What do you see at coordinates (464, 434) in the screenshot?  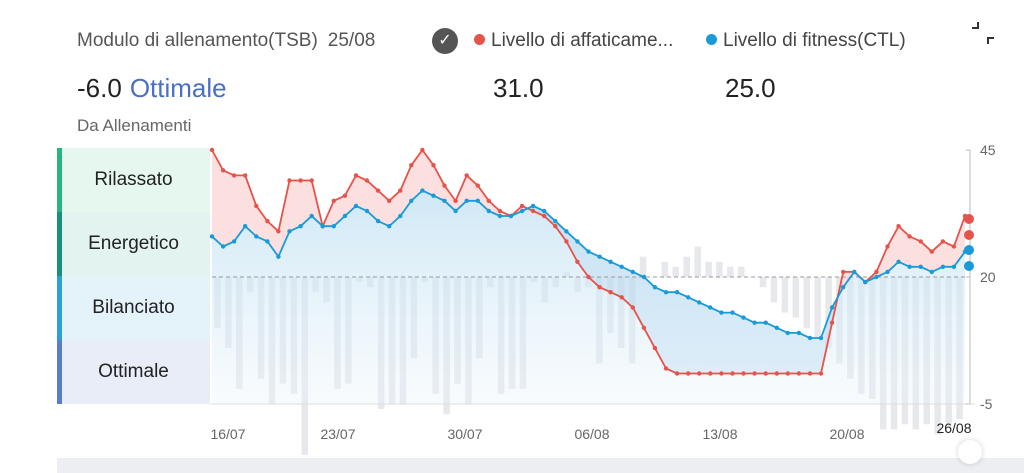 I see `x-tick-label: 30/07` at bounding box center [464, 434].